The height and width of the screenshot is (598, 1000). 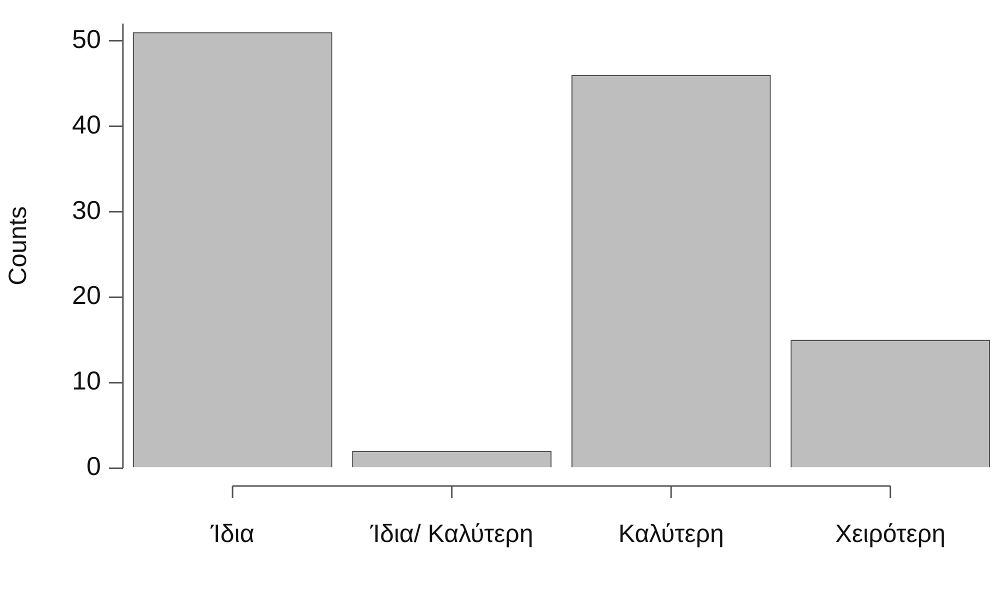 I want to click on y-tick-label: 50, so click(x=86, y=39).